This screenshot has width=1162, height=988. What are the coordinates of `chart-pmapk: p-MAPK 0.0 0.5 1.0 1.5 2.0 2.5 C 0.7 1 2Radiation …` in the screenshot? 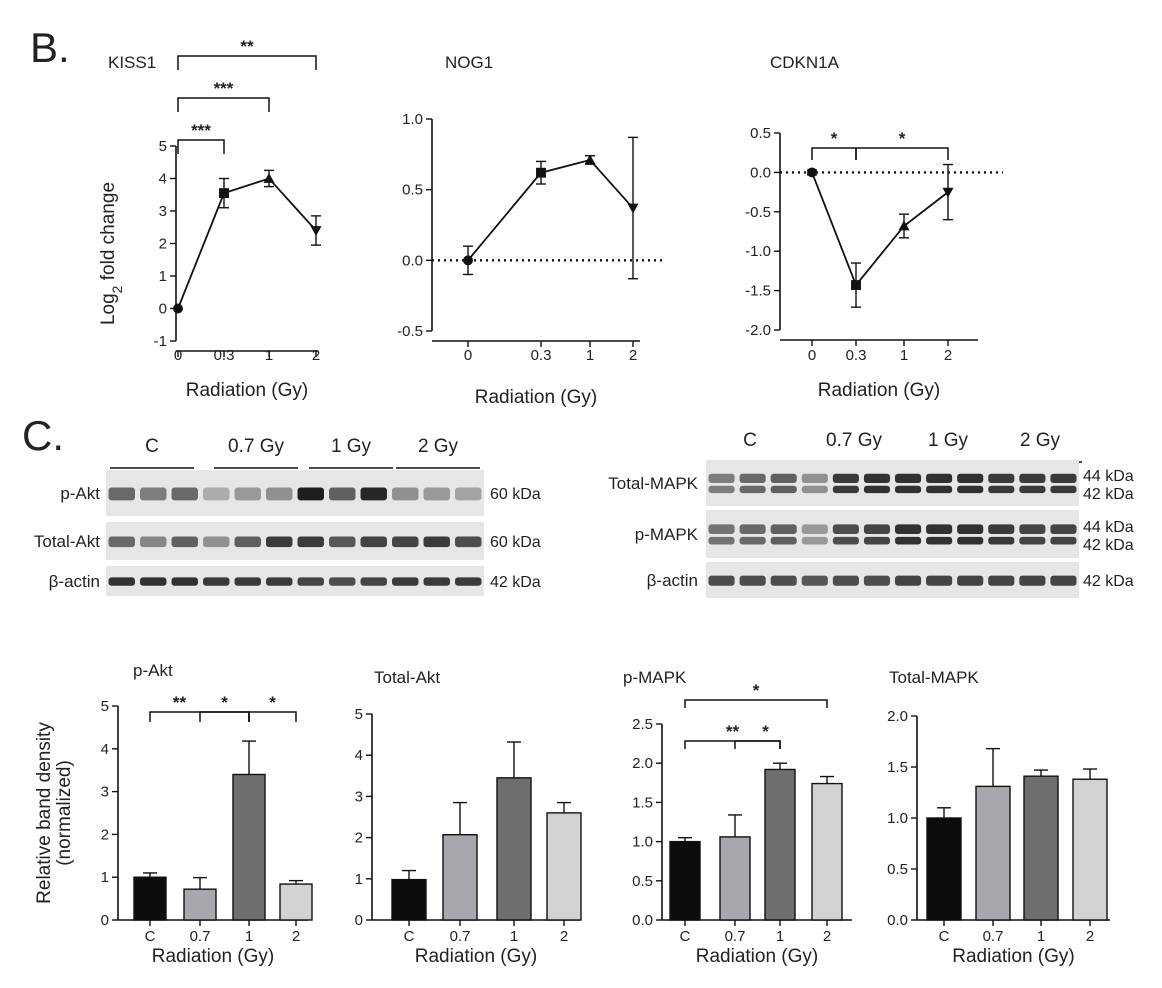 It's located at (737, 817).